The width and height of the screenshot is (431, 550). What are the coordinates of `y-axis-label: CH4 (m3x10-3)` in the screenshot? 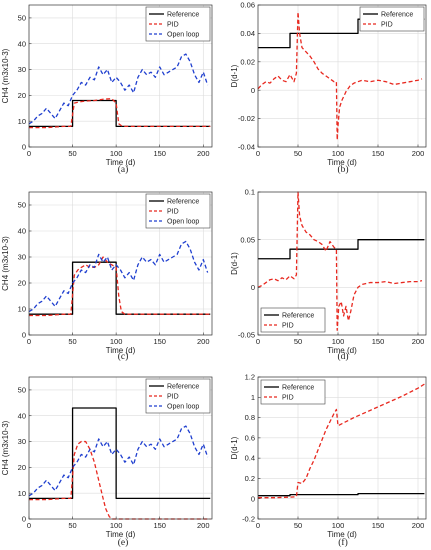 It's located at (5, 447).